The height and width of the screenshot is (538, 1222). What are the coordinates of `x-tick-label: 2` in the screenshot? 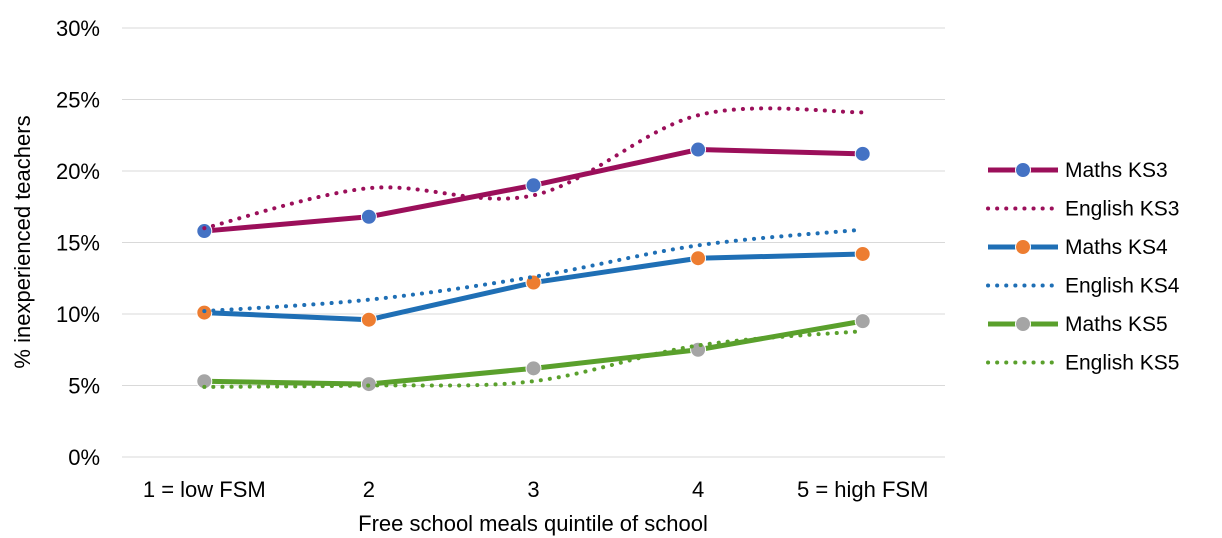 It's located at (369, 489).